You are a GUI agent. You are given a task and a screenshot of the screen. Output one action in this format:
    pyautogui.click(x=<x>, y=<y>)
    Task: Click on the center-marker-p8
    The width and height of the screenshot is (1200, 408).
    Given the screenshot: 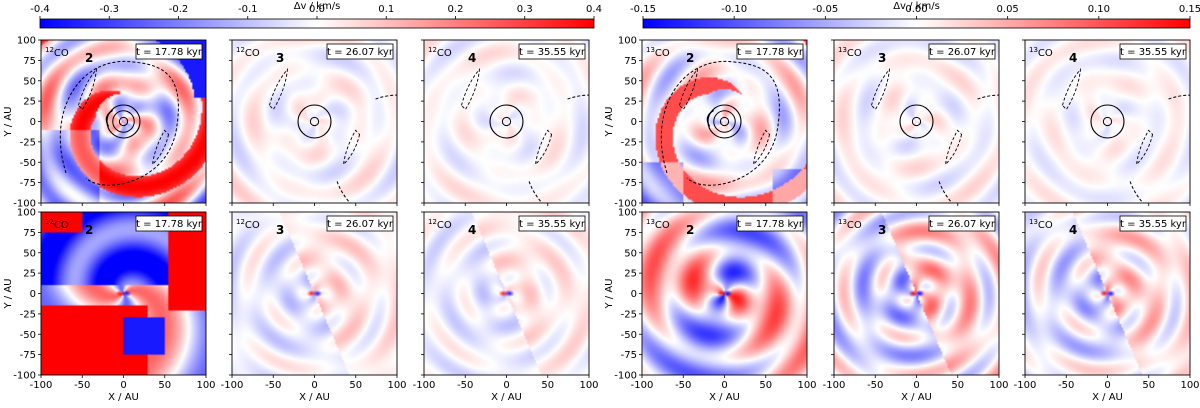 What is the action you would take?
    pyautogui.click(x=314, y=293)
    